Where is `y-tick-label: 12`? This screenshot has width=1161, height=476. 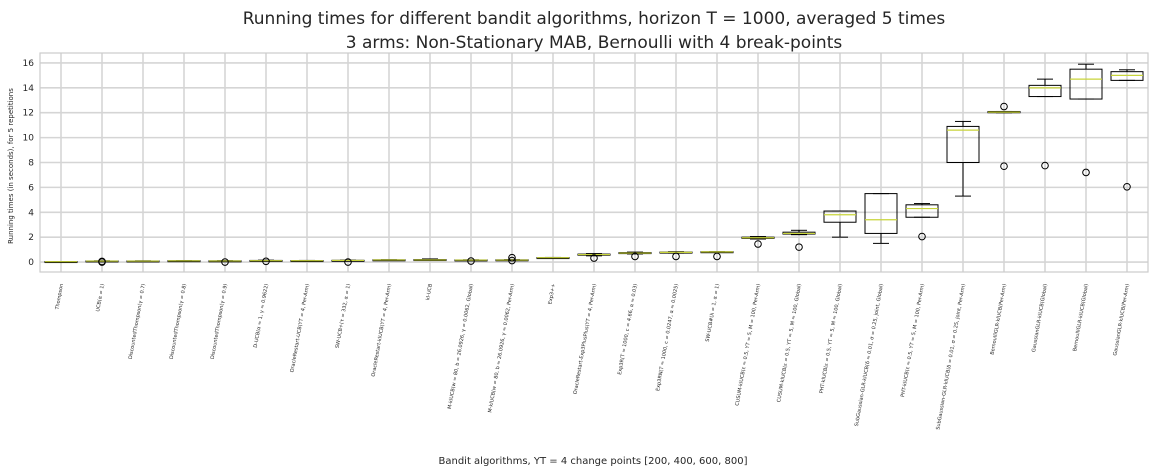
y-tick-label: 12 is located at coordinates (28, 114).